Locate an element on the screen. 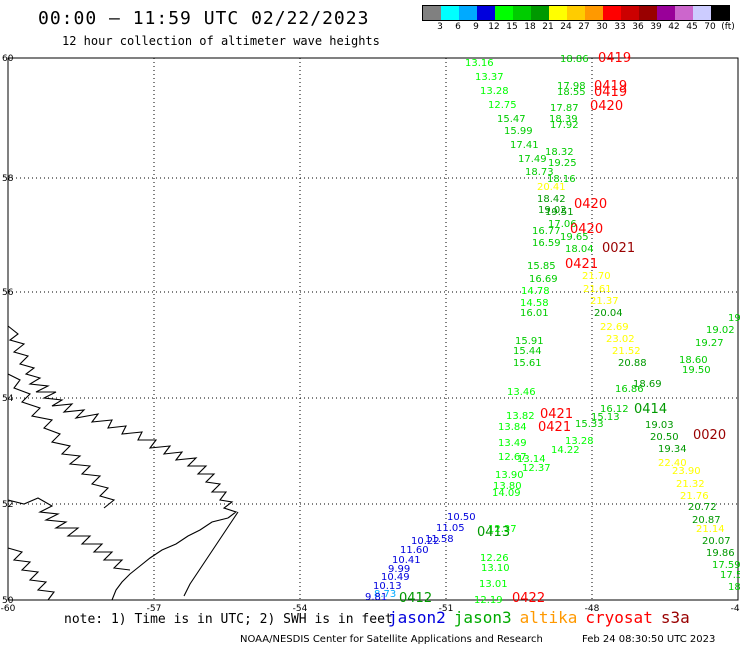 The image size is (740, 650). wave-height-value: 18.42 is located at coordinates (551, 199).